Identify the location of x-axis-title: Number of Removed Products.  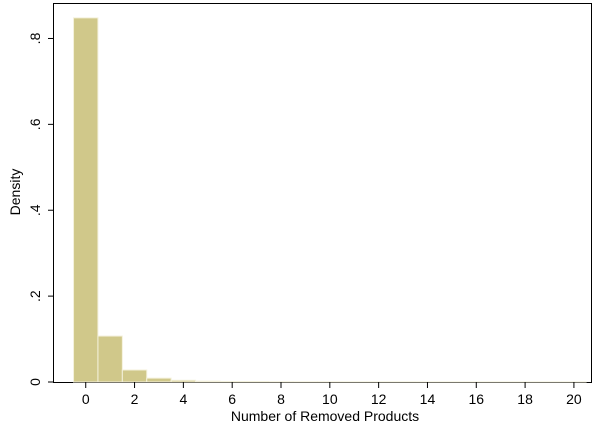
(325, 416).